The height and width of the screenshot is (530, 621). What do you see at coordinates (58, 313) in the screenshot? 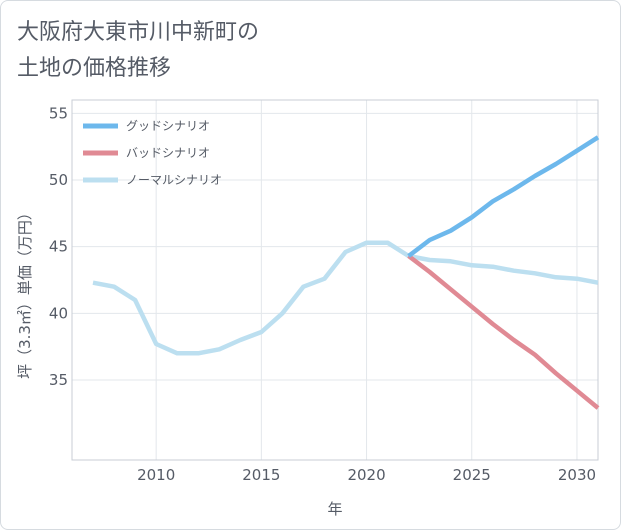
I see `y-tick-label: 40` at bounding box center [58, 313].